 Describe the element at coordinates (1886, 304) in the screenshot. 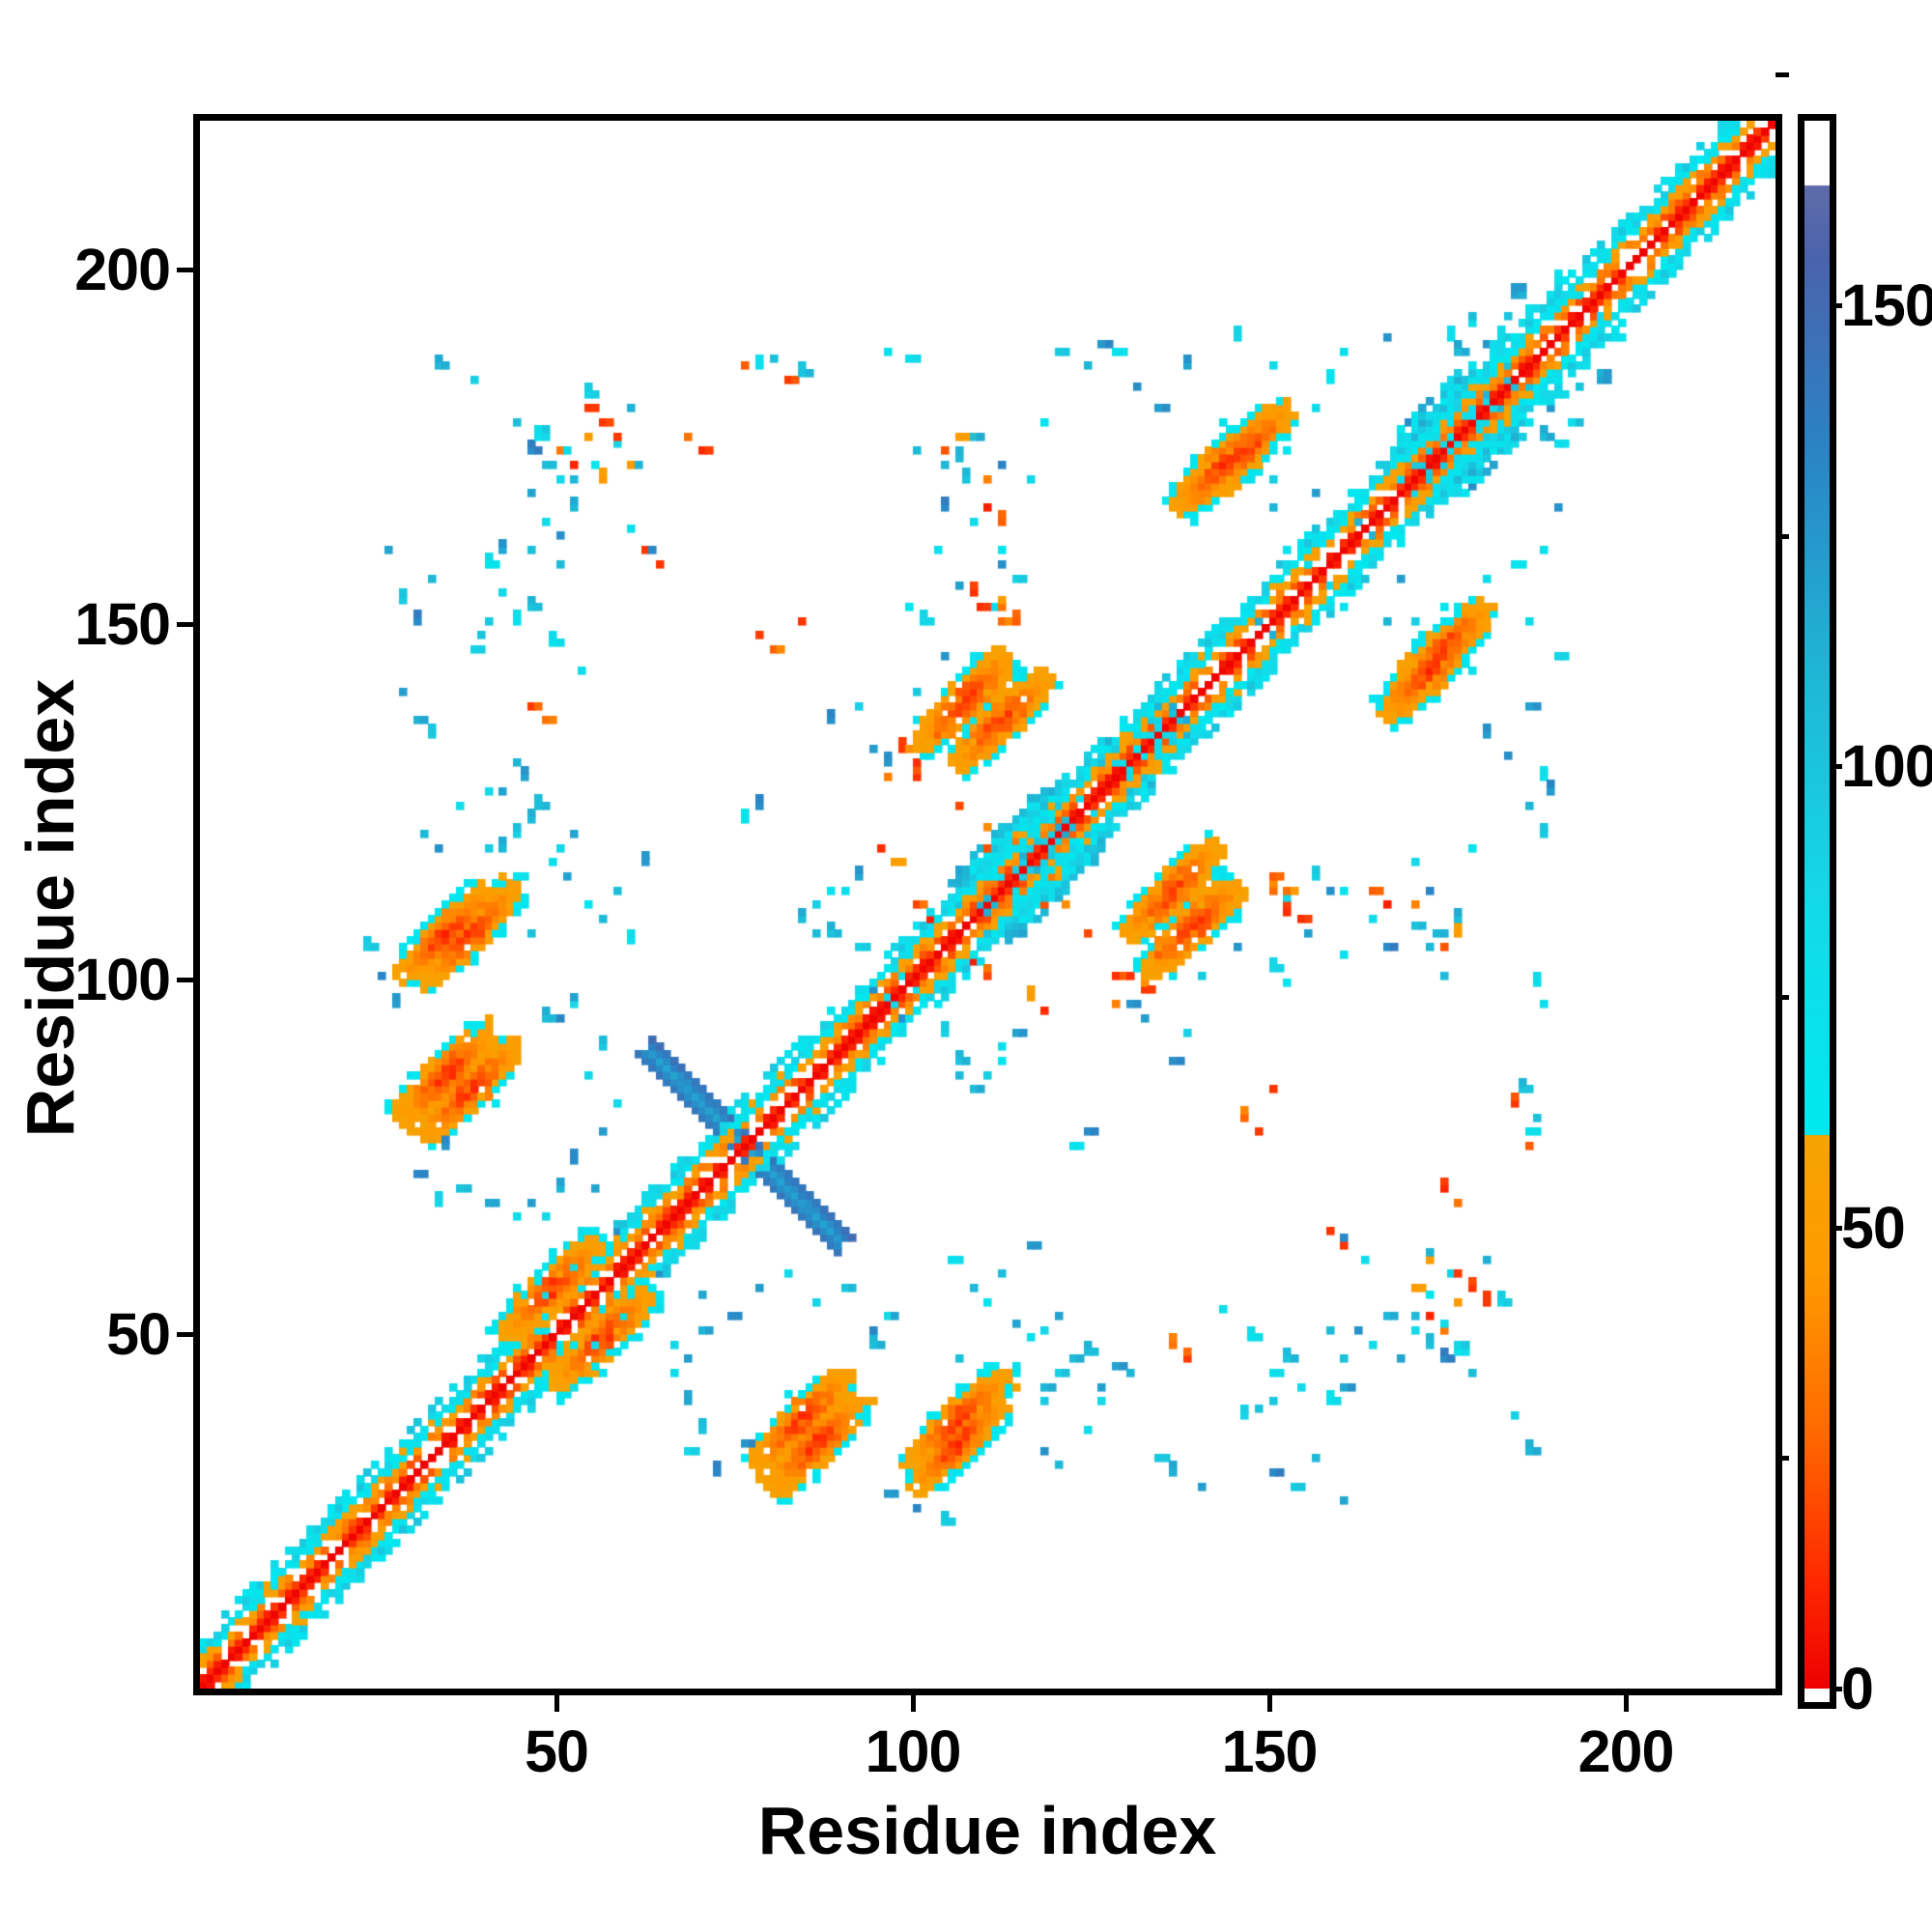

I see `colorbar-tick-label-150: 150` at that location.